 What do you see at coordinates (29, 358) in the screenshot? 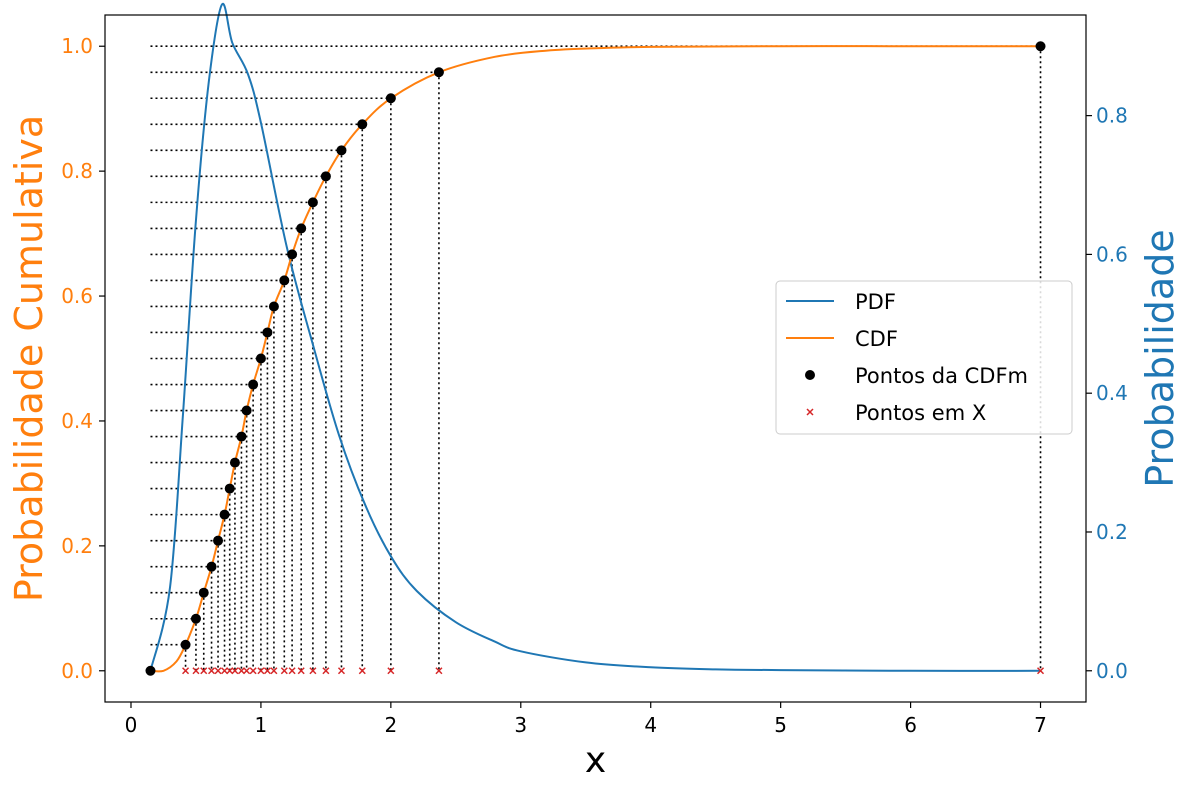
I see `left-axis-title: Probabilidade Cumulativa` at bounding box center [29, 358].